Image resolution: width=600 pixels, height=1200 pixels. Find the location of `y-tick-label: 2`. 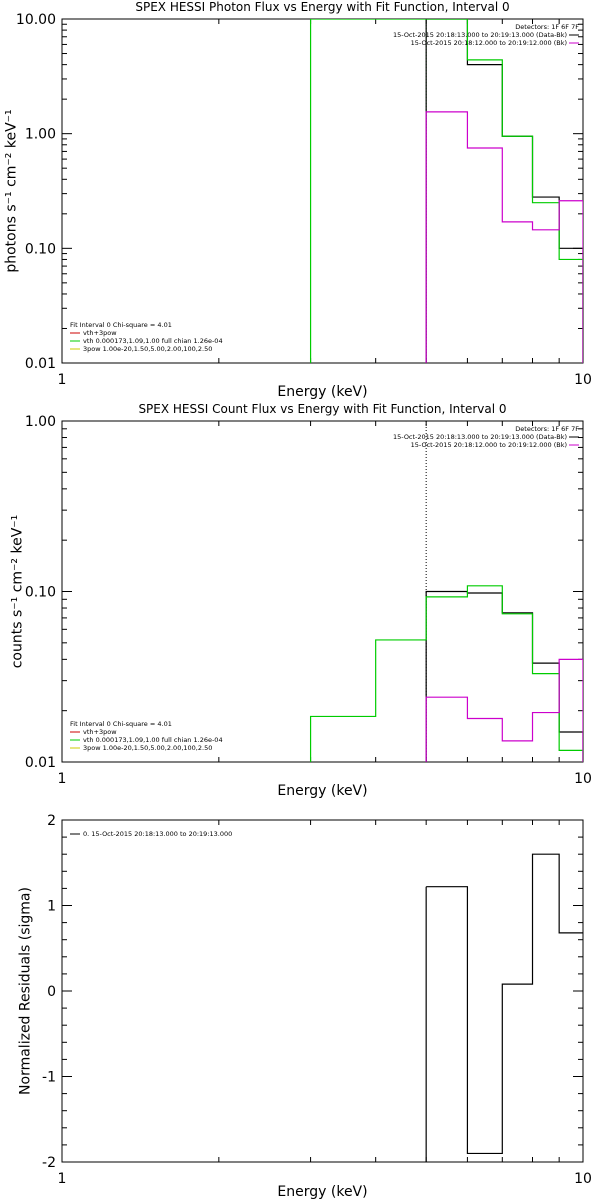

y-tick-label: 2 is located at coordinates (51, 821).